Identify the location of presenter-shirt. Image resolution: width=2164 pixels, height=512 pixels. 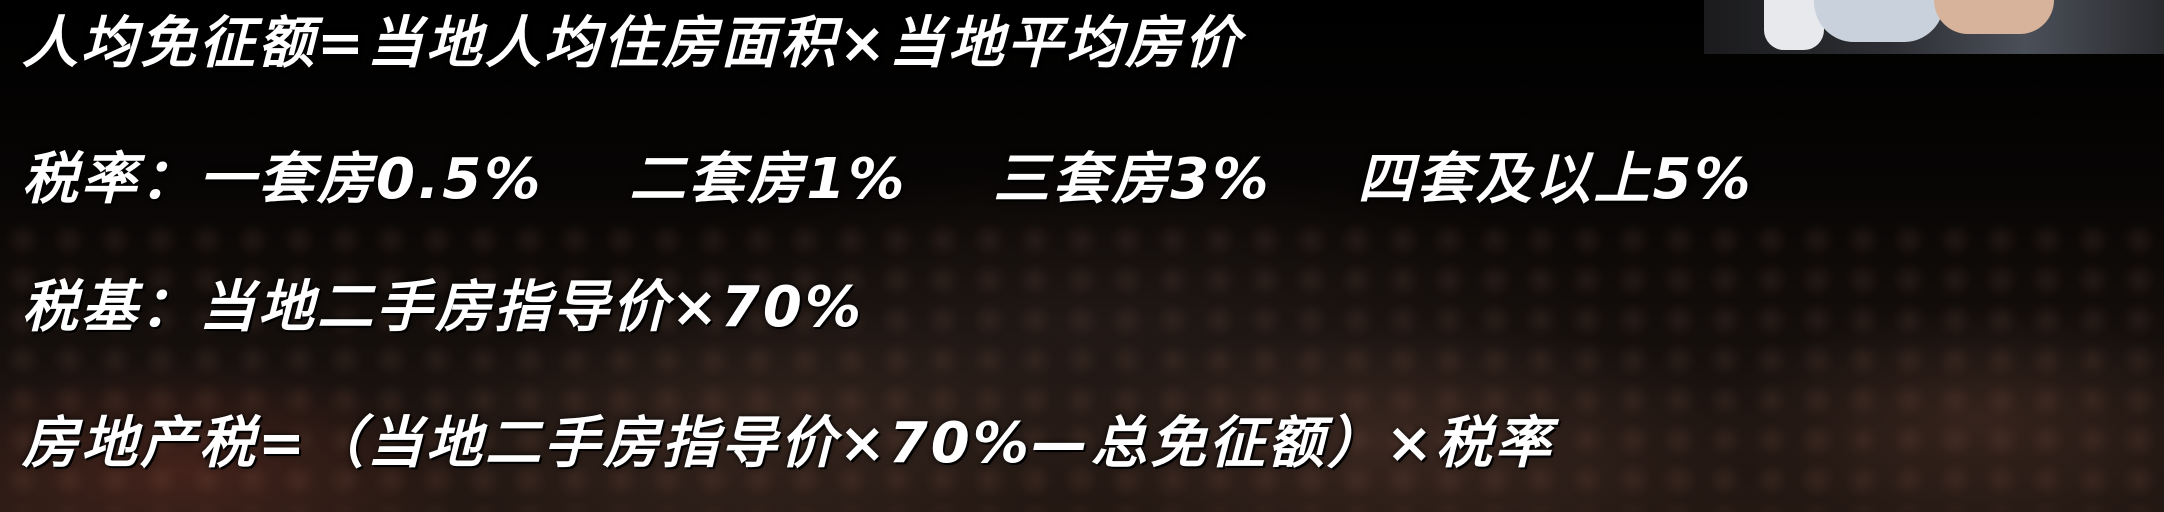
(1879, 21).